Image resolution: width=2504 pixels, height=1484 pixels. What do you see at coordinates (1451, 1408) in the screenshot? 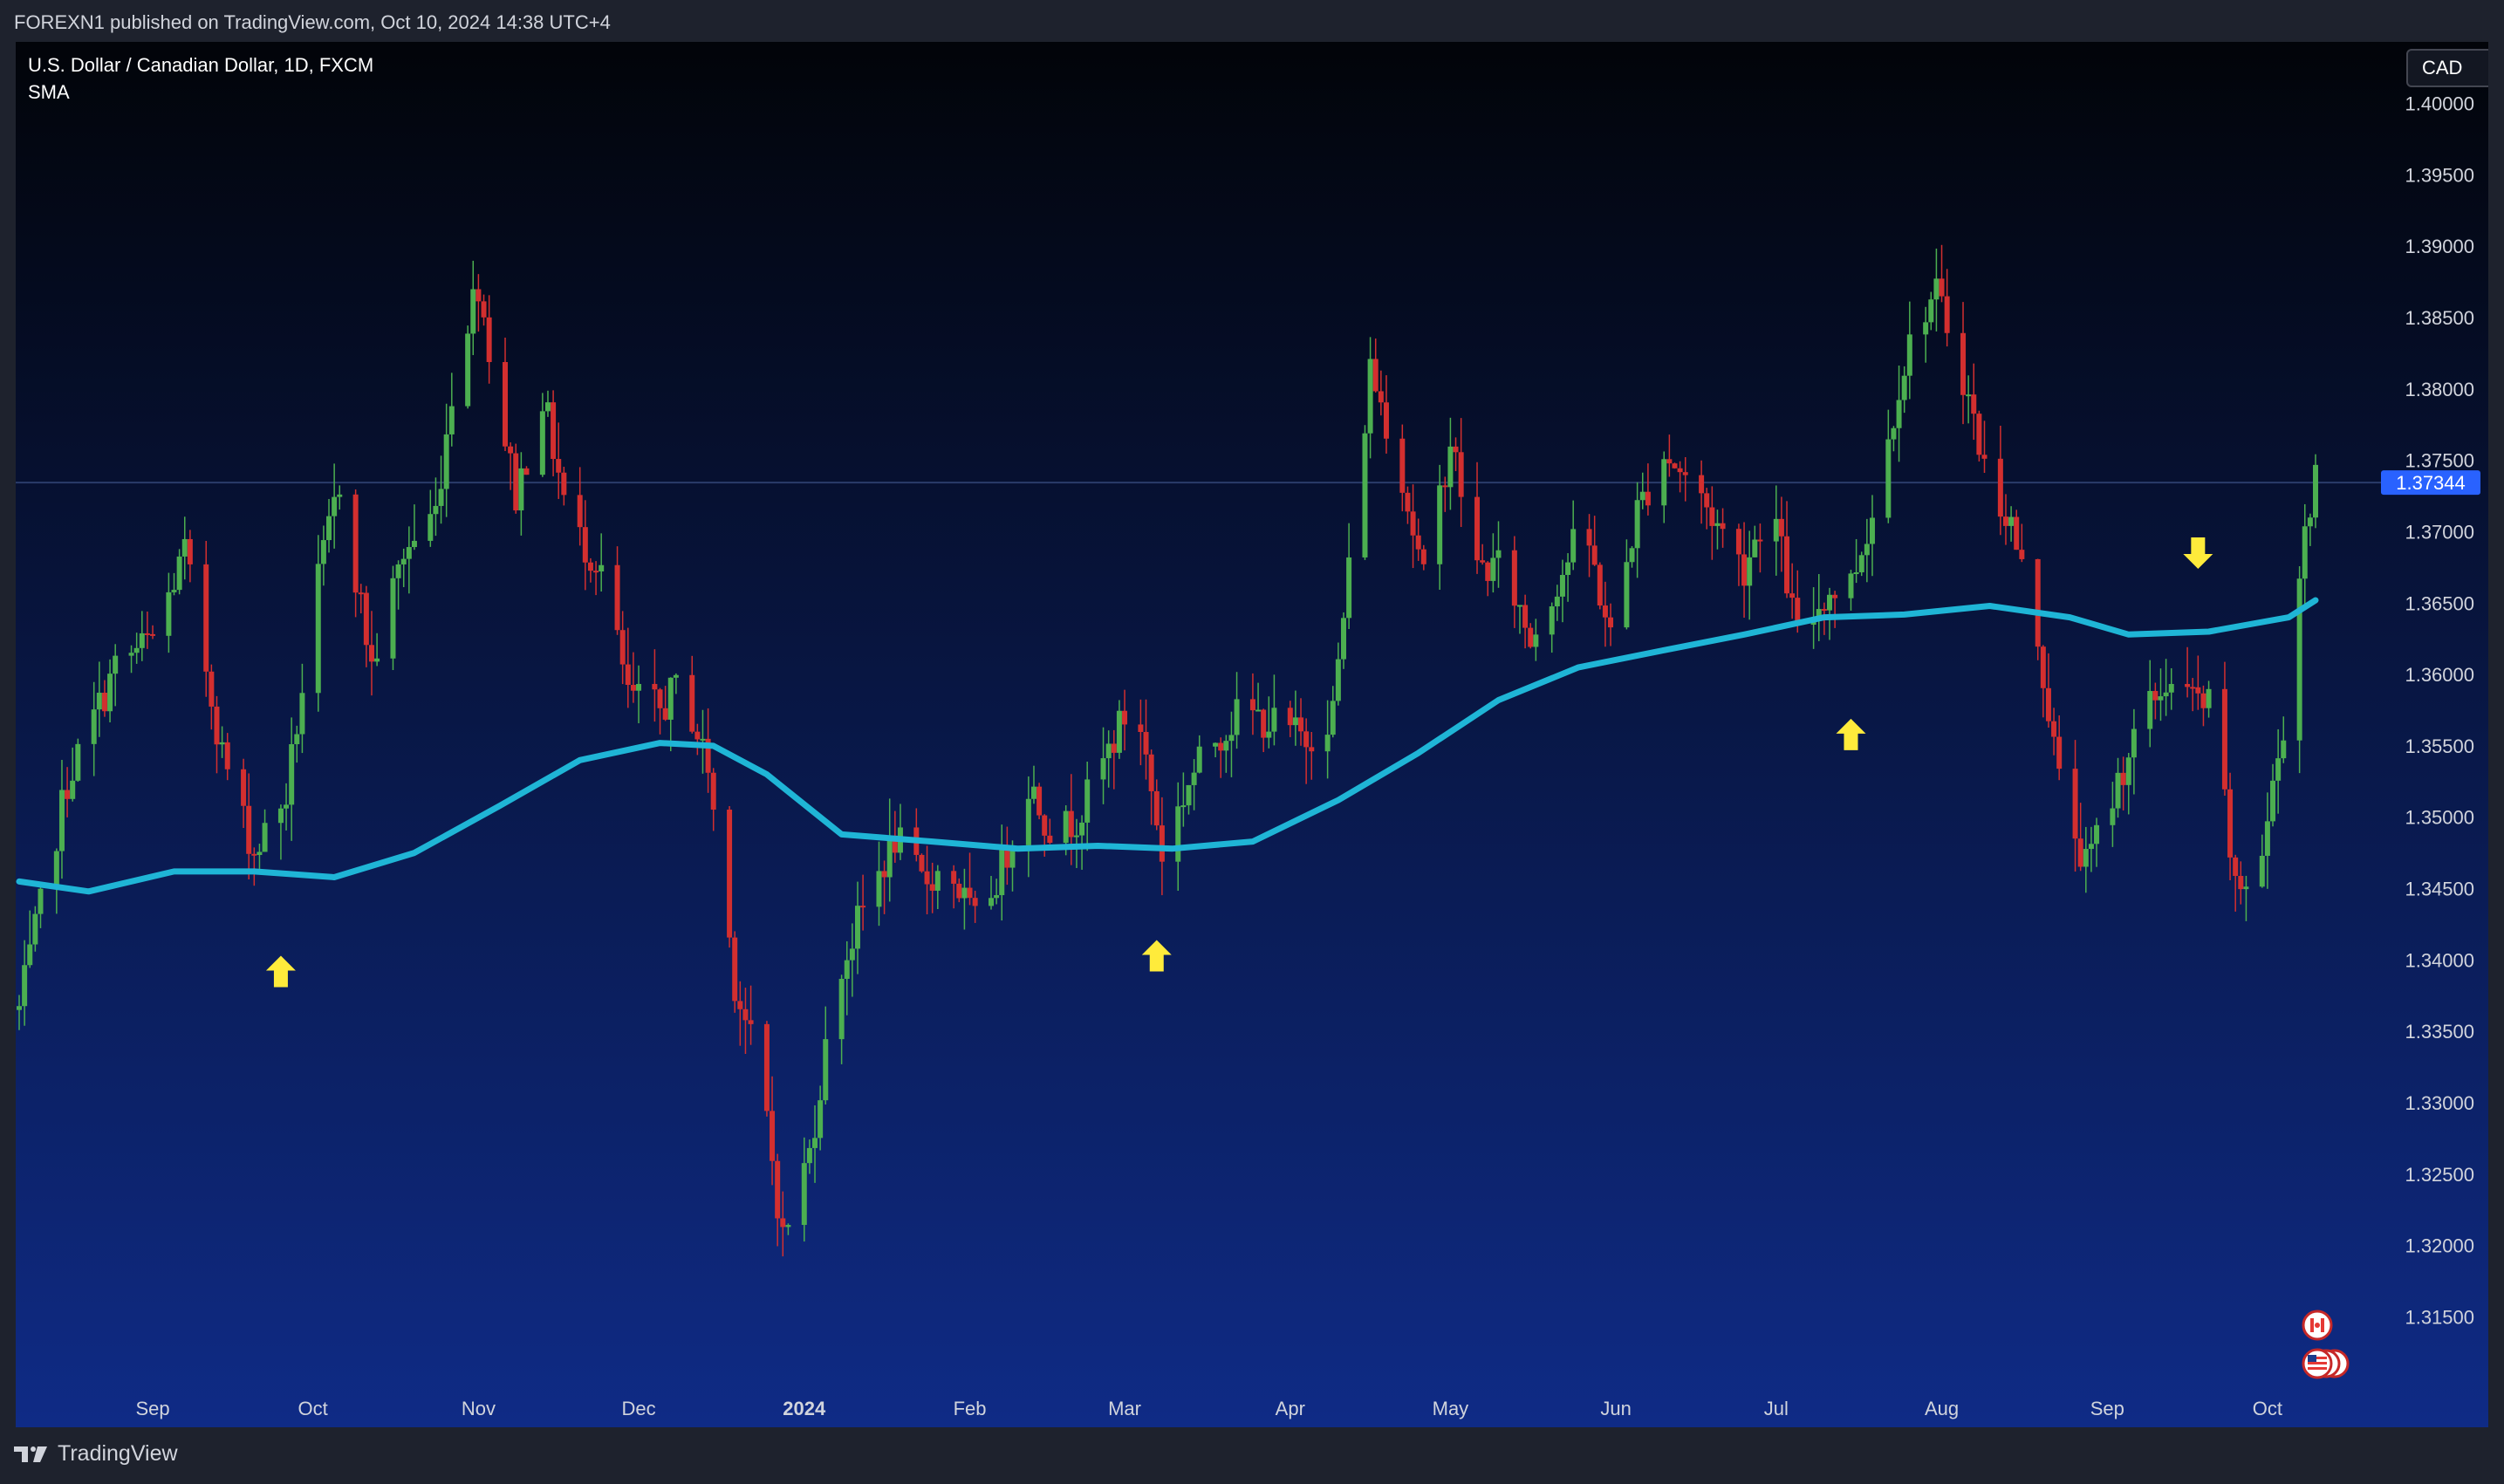
I see `x-tick-label: May` at bounding box center [1451, 1408].